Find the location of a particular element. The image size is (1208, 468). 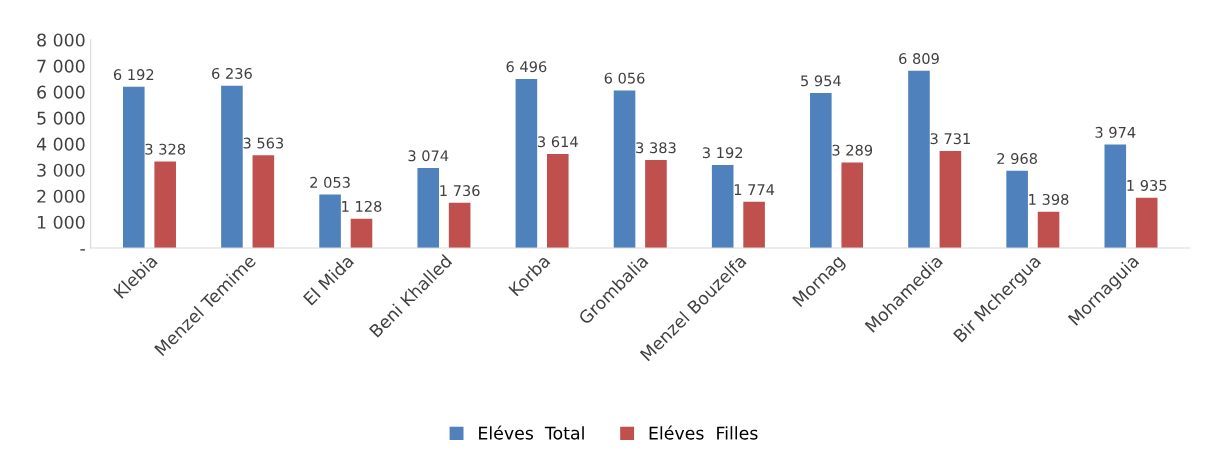

data-label: 6 192 is located at coordinates (133, 75).